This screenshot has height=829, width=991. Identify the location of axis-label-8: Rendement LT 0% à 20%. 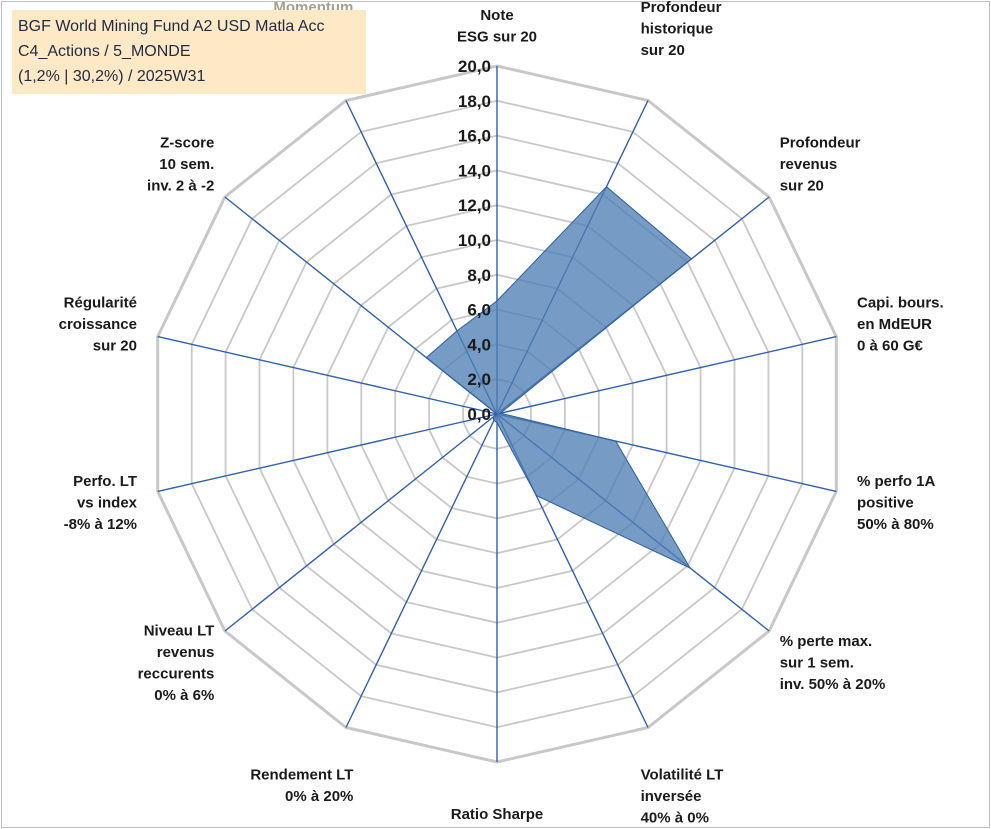
(301, 785).